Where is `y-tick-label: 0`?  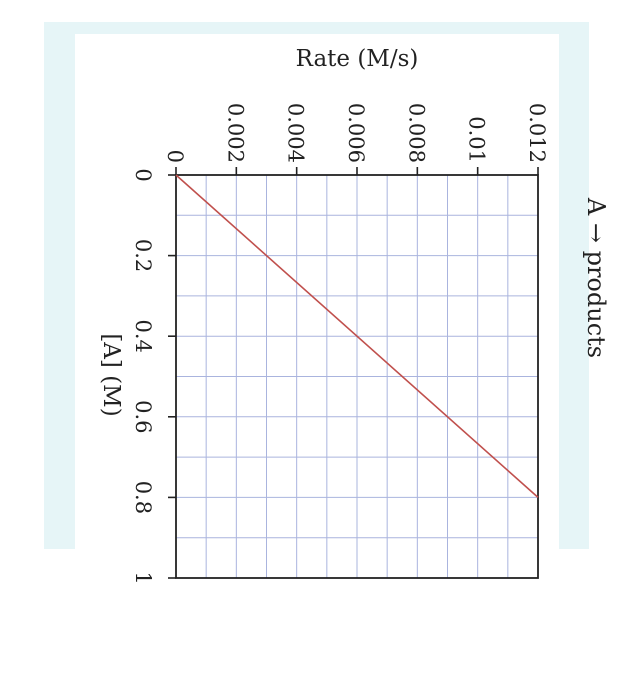
y-tick-label: 0 is located at coordinates (175, 156).